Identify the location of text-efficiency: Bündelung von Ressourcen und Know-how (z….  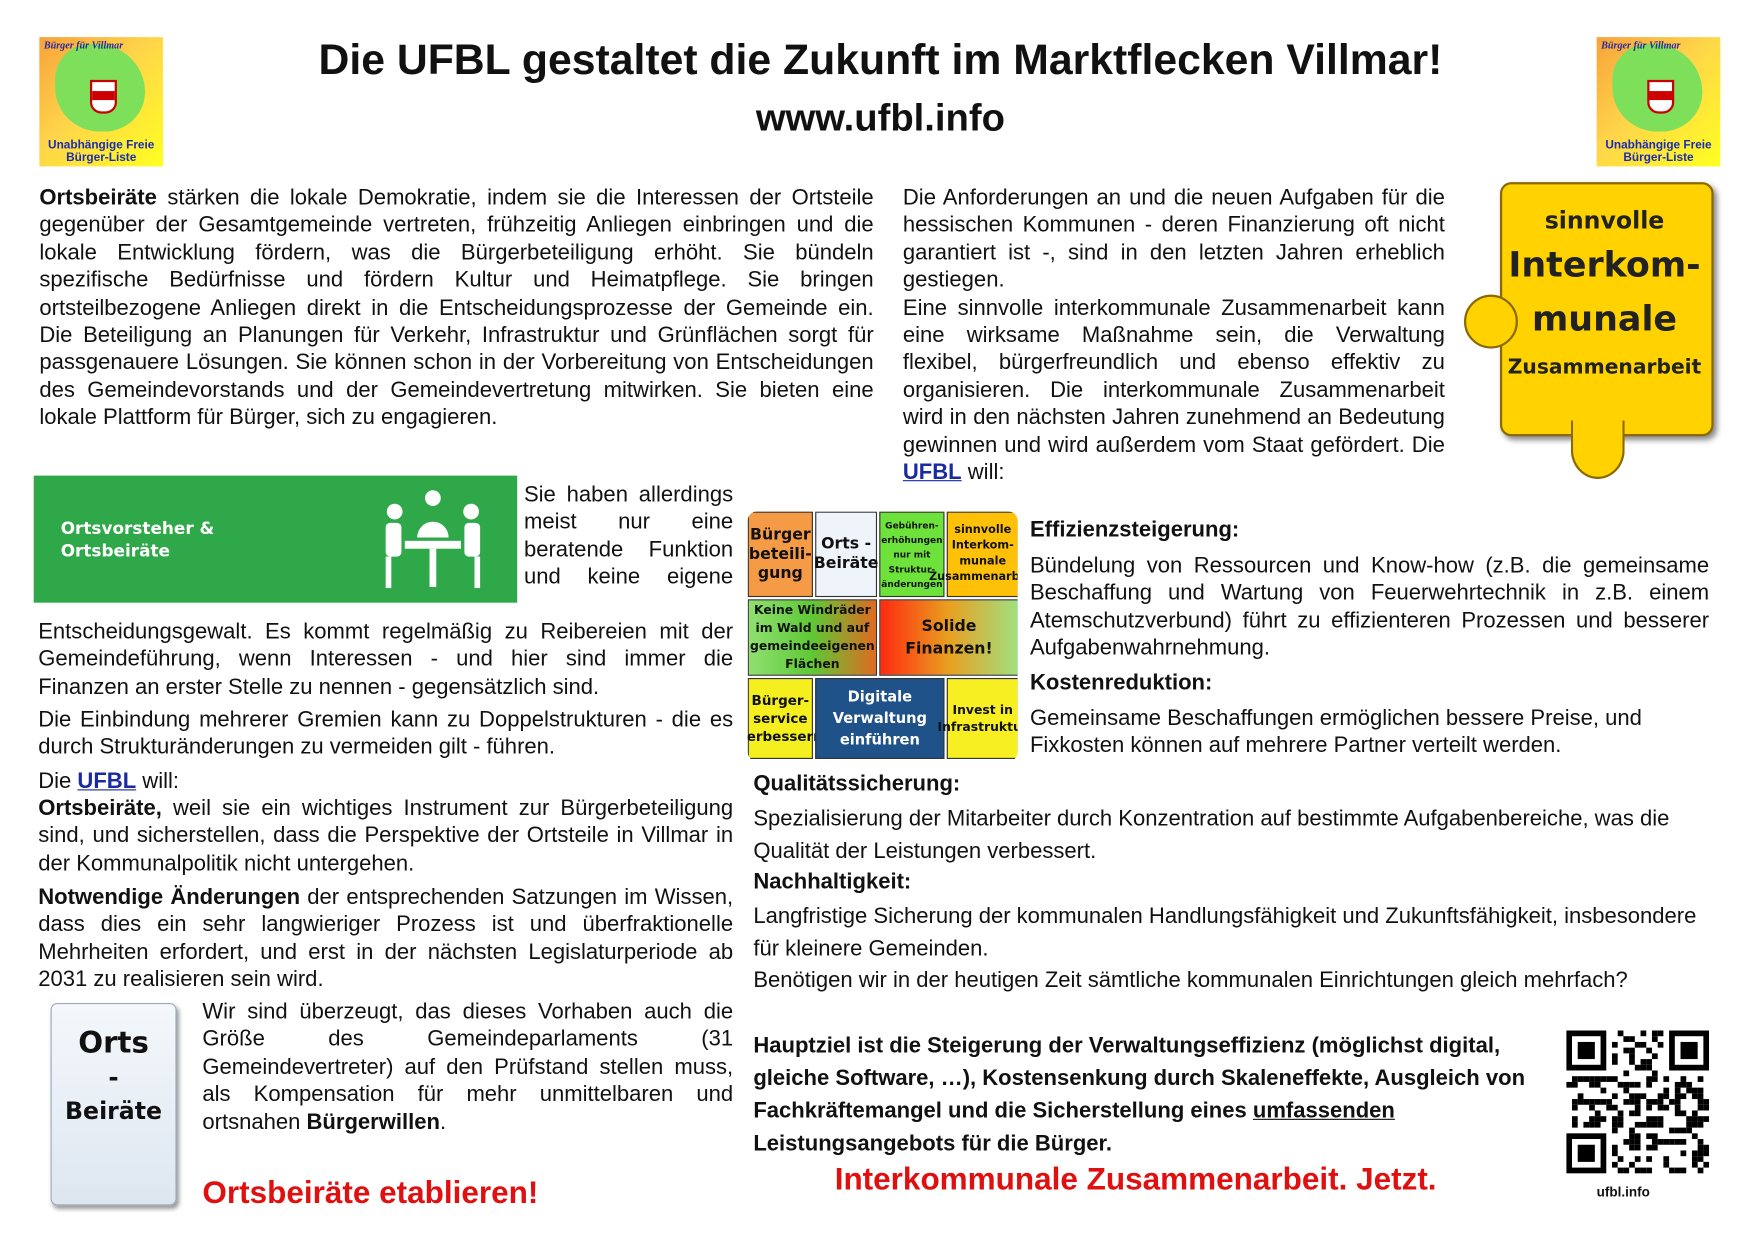
(1369, 607).